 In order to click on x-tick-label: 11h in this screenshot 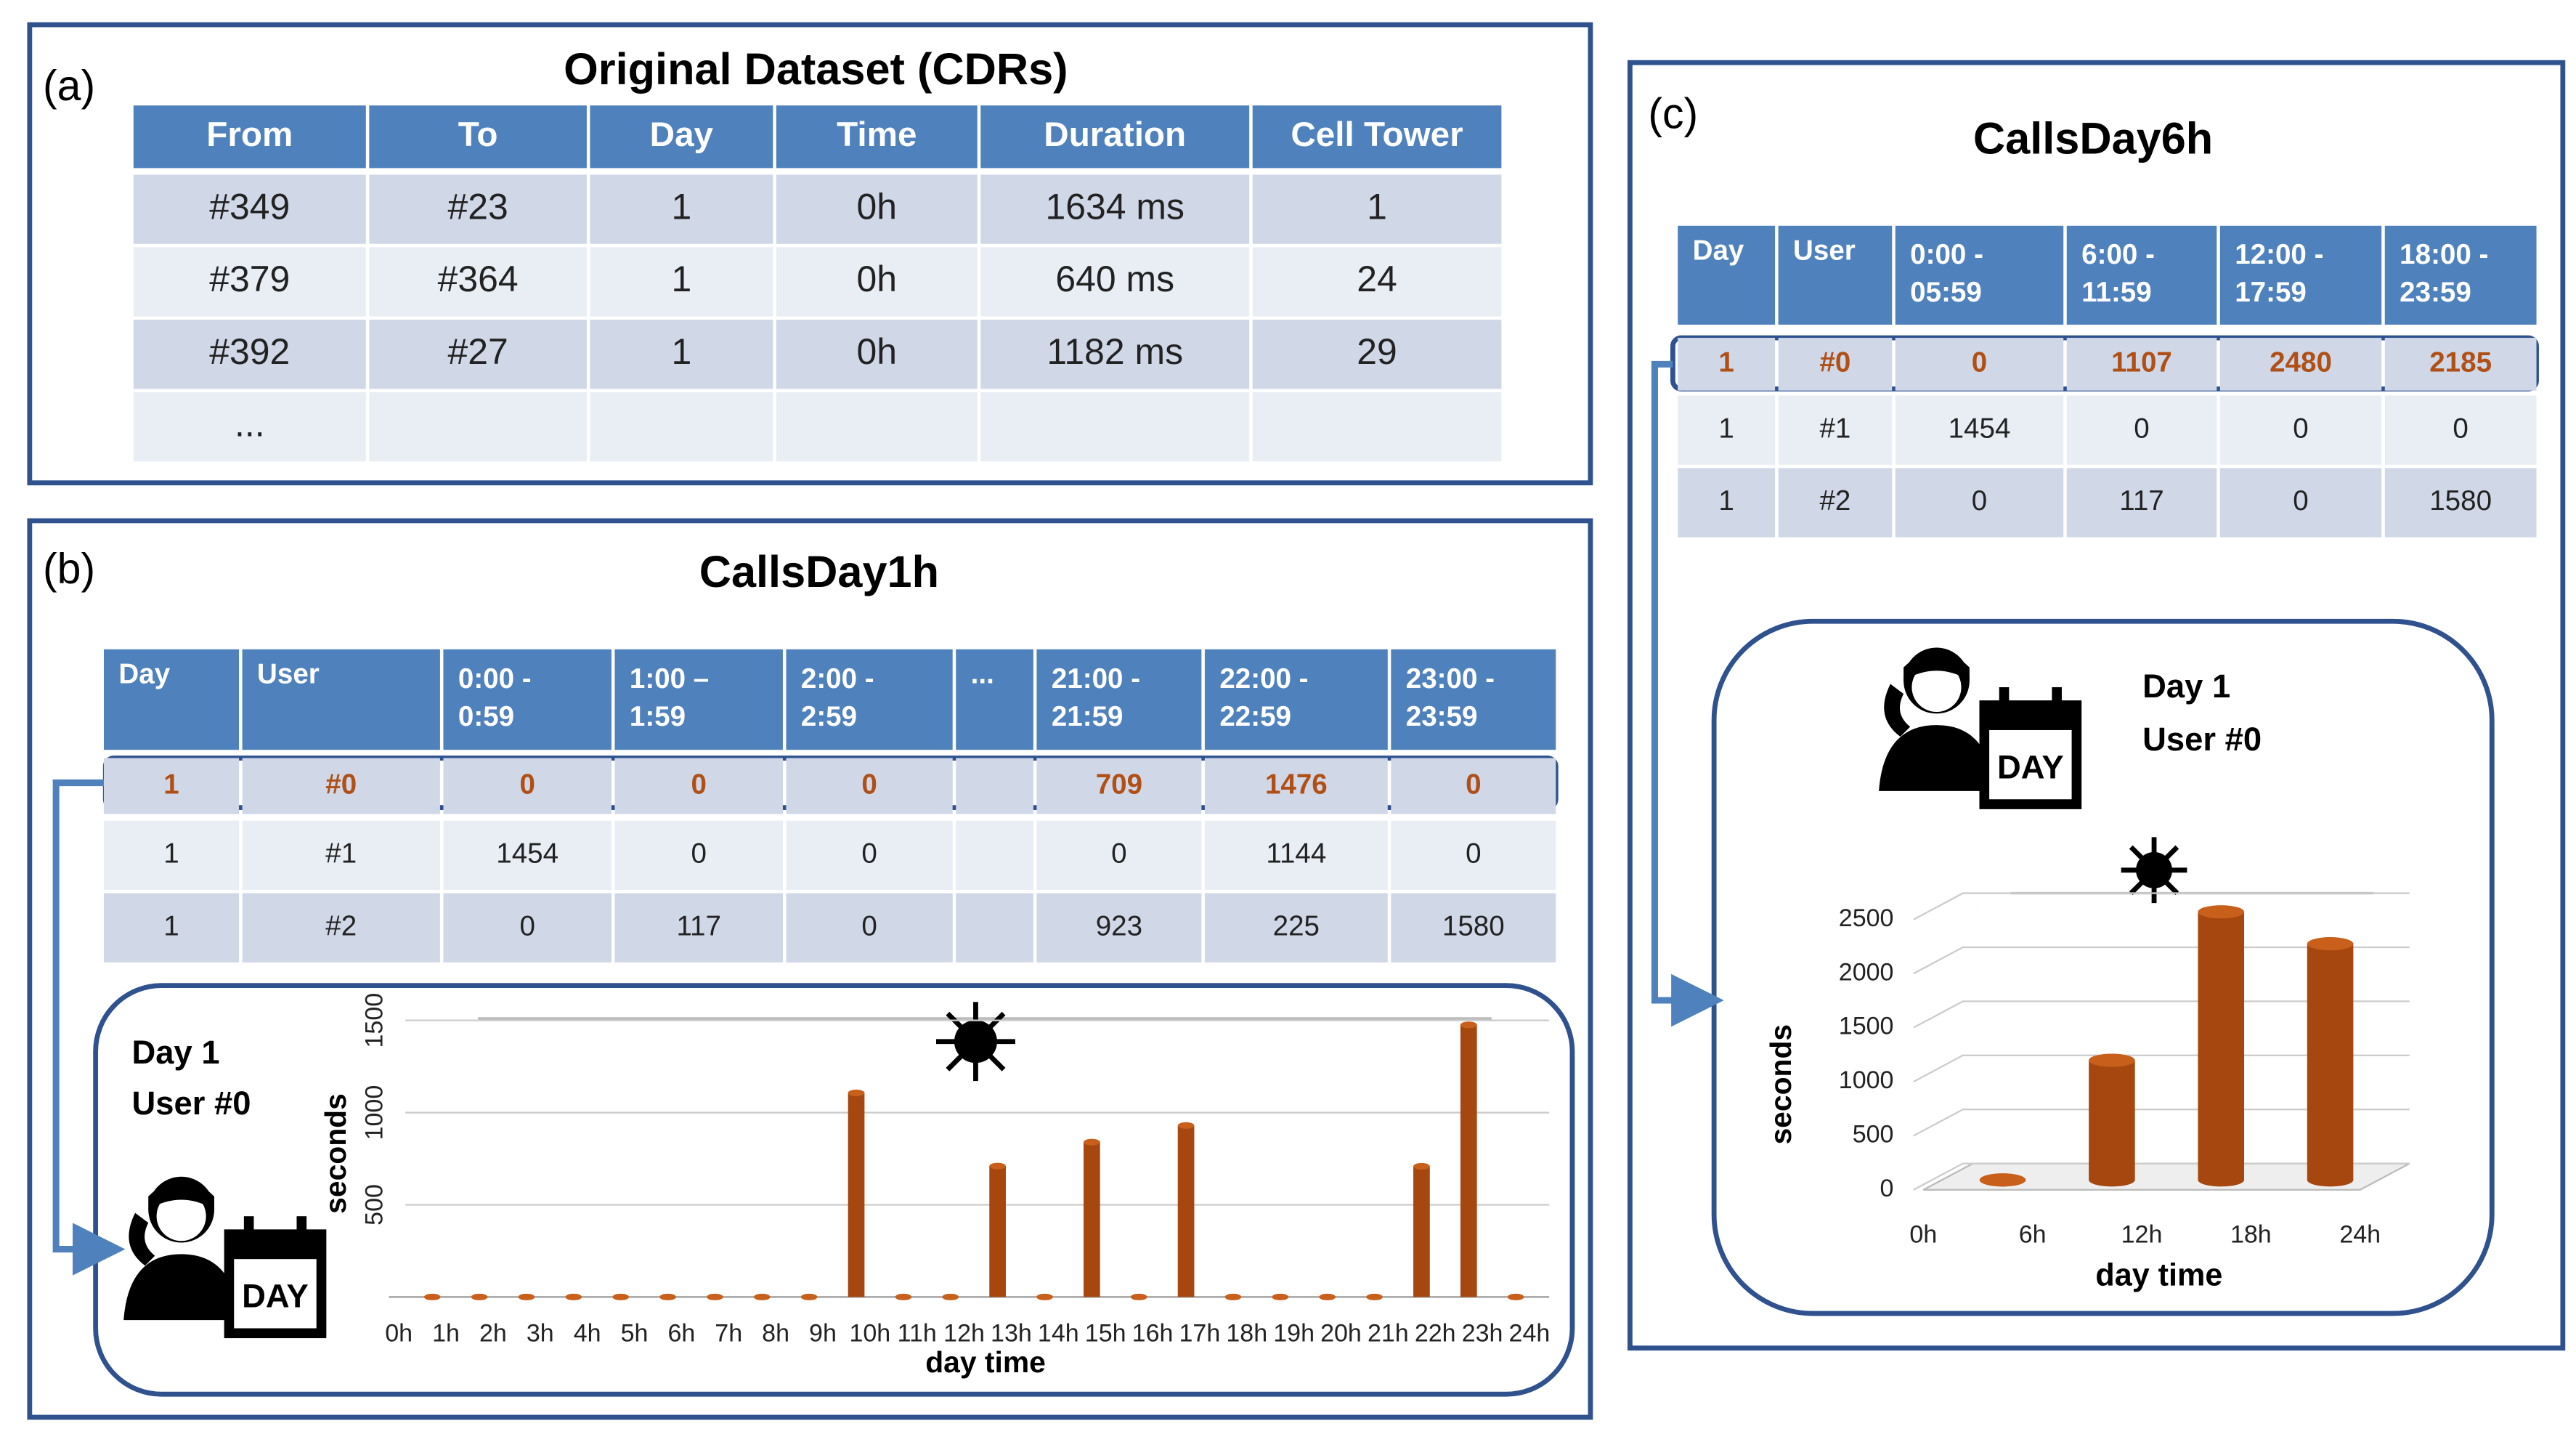, I will do `click(917, 1334)`.